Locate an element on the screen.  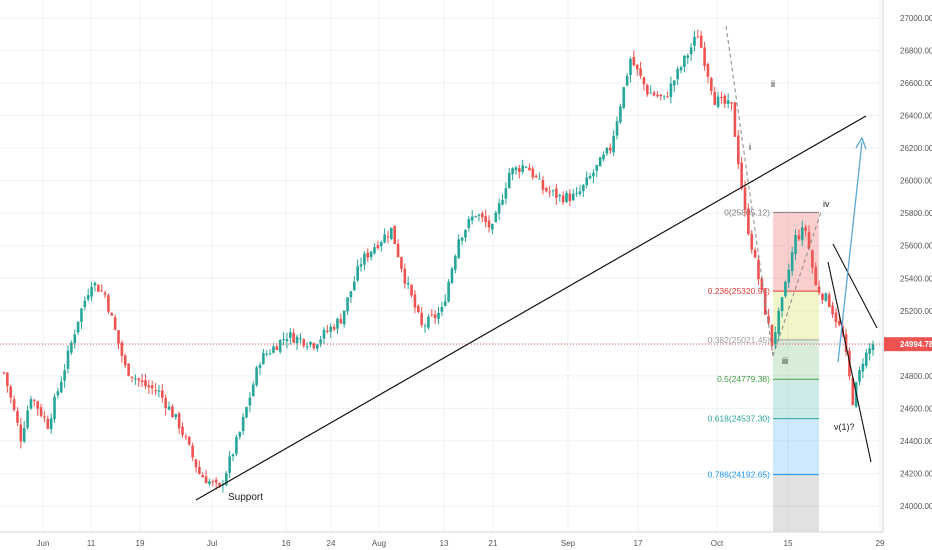
time-tick-label: 15 is located at coordinates (788, 543).